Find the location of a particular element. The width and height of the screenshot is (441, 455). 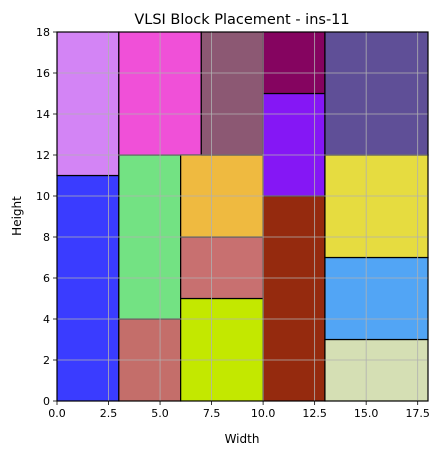

y-tick-label: 18 is located at coordinates (43, 32).